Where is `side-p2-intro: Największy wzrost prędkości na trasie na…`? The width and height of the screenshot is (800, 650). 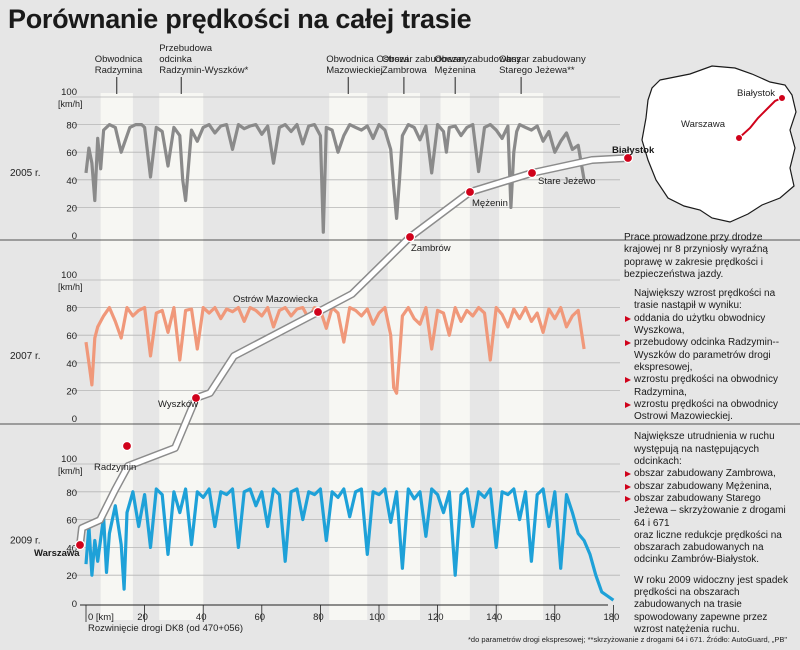
side-p2-intro: Największy wzrost prędkości na trasie na… is located at coordinates (705, 300).